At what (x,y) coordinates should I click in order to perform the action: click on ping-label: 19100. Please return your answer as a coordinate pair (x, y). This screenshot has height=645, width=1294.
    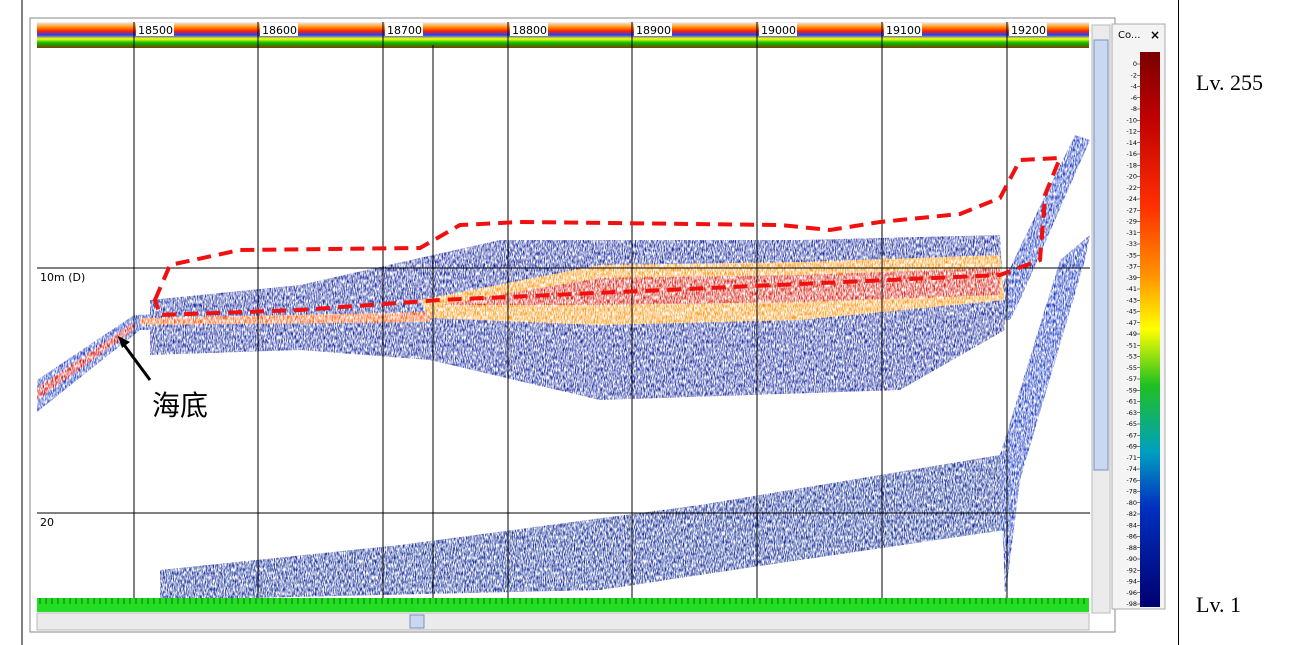
    Looking at the image, I should click on (903, 30).